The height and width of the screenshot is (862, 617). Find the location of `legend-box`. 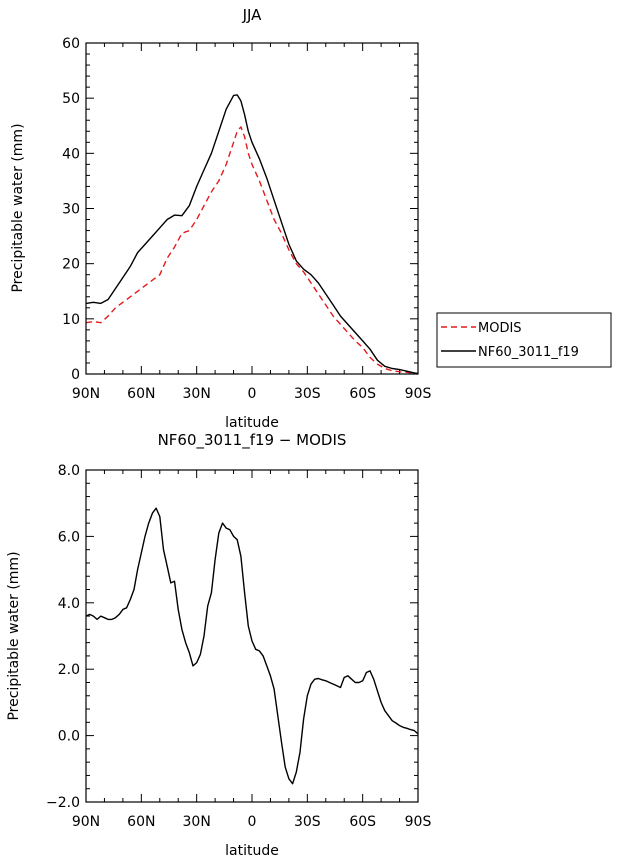

legend-box is located at coordinates (524, 340).